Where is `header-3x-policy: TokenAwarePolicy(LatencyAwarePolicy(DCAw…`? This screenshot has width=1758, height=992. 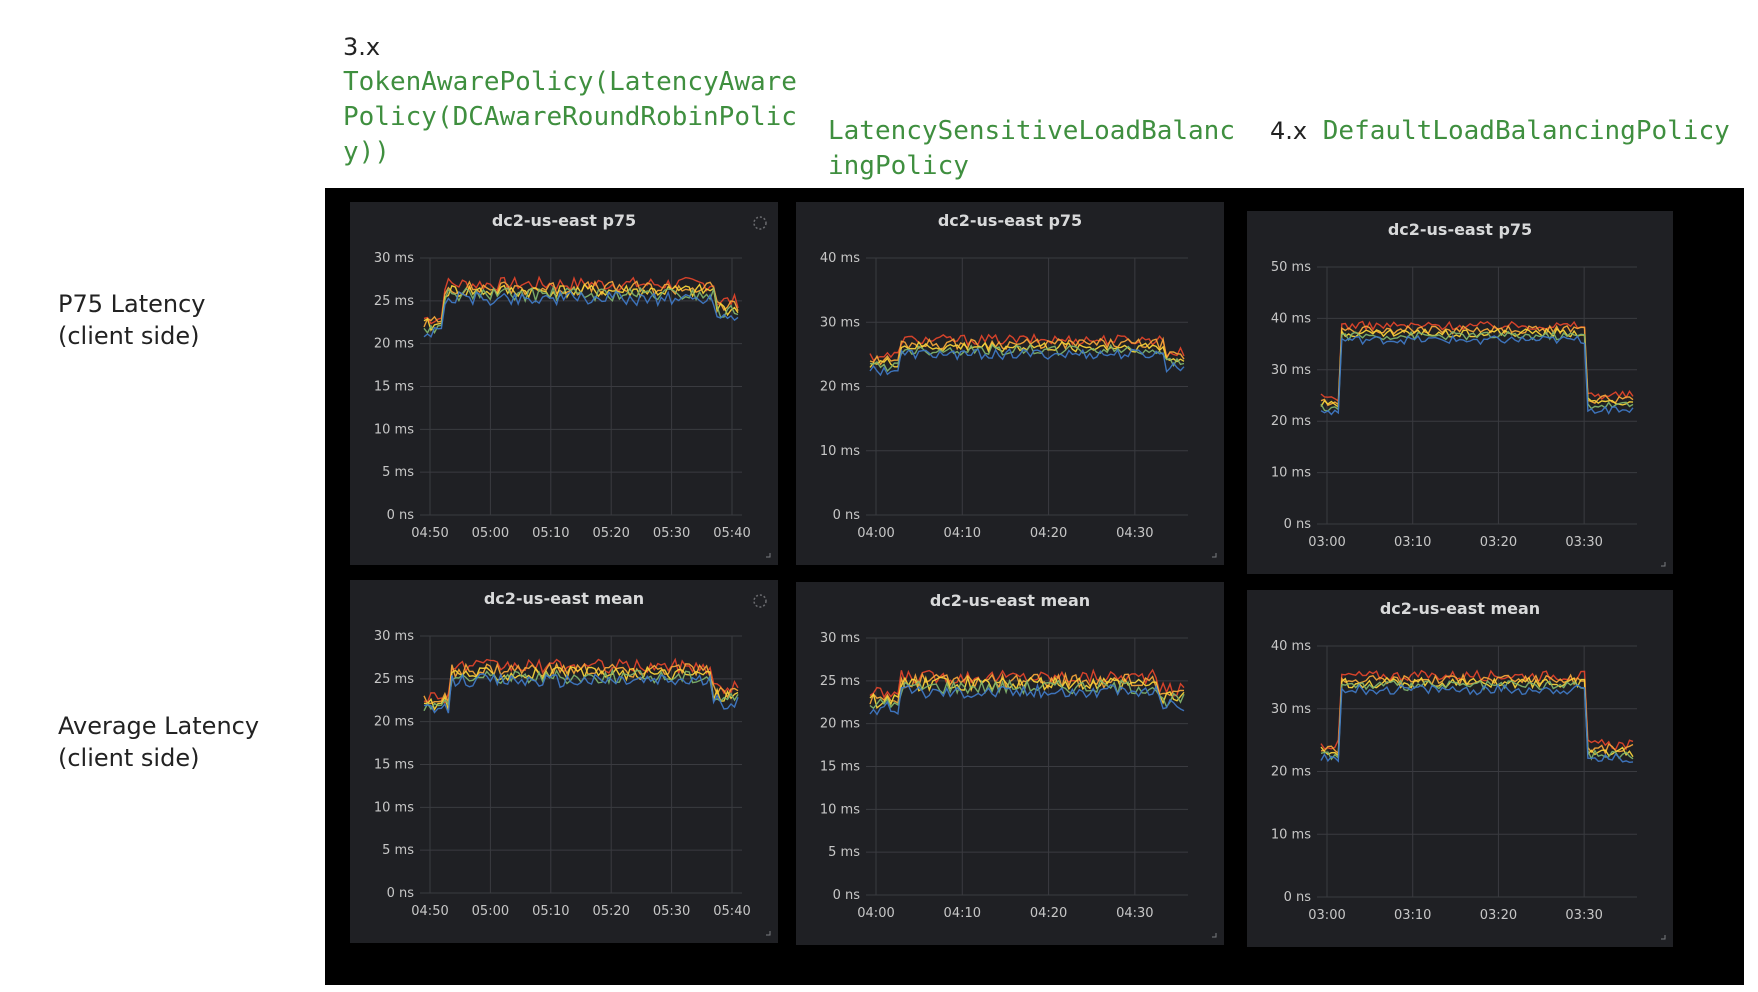 header-3x-policy: TokenAwarePolicy(LatencyAwarePolicy(DCAw… is located at coordinates (570, 117).